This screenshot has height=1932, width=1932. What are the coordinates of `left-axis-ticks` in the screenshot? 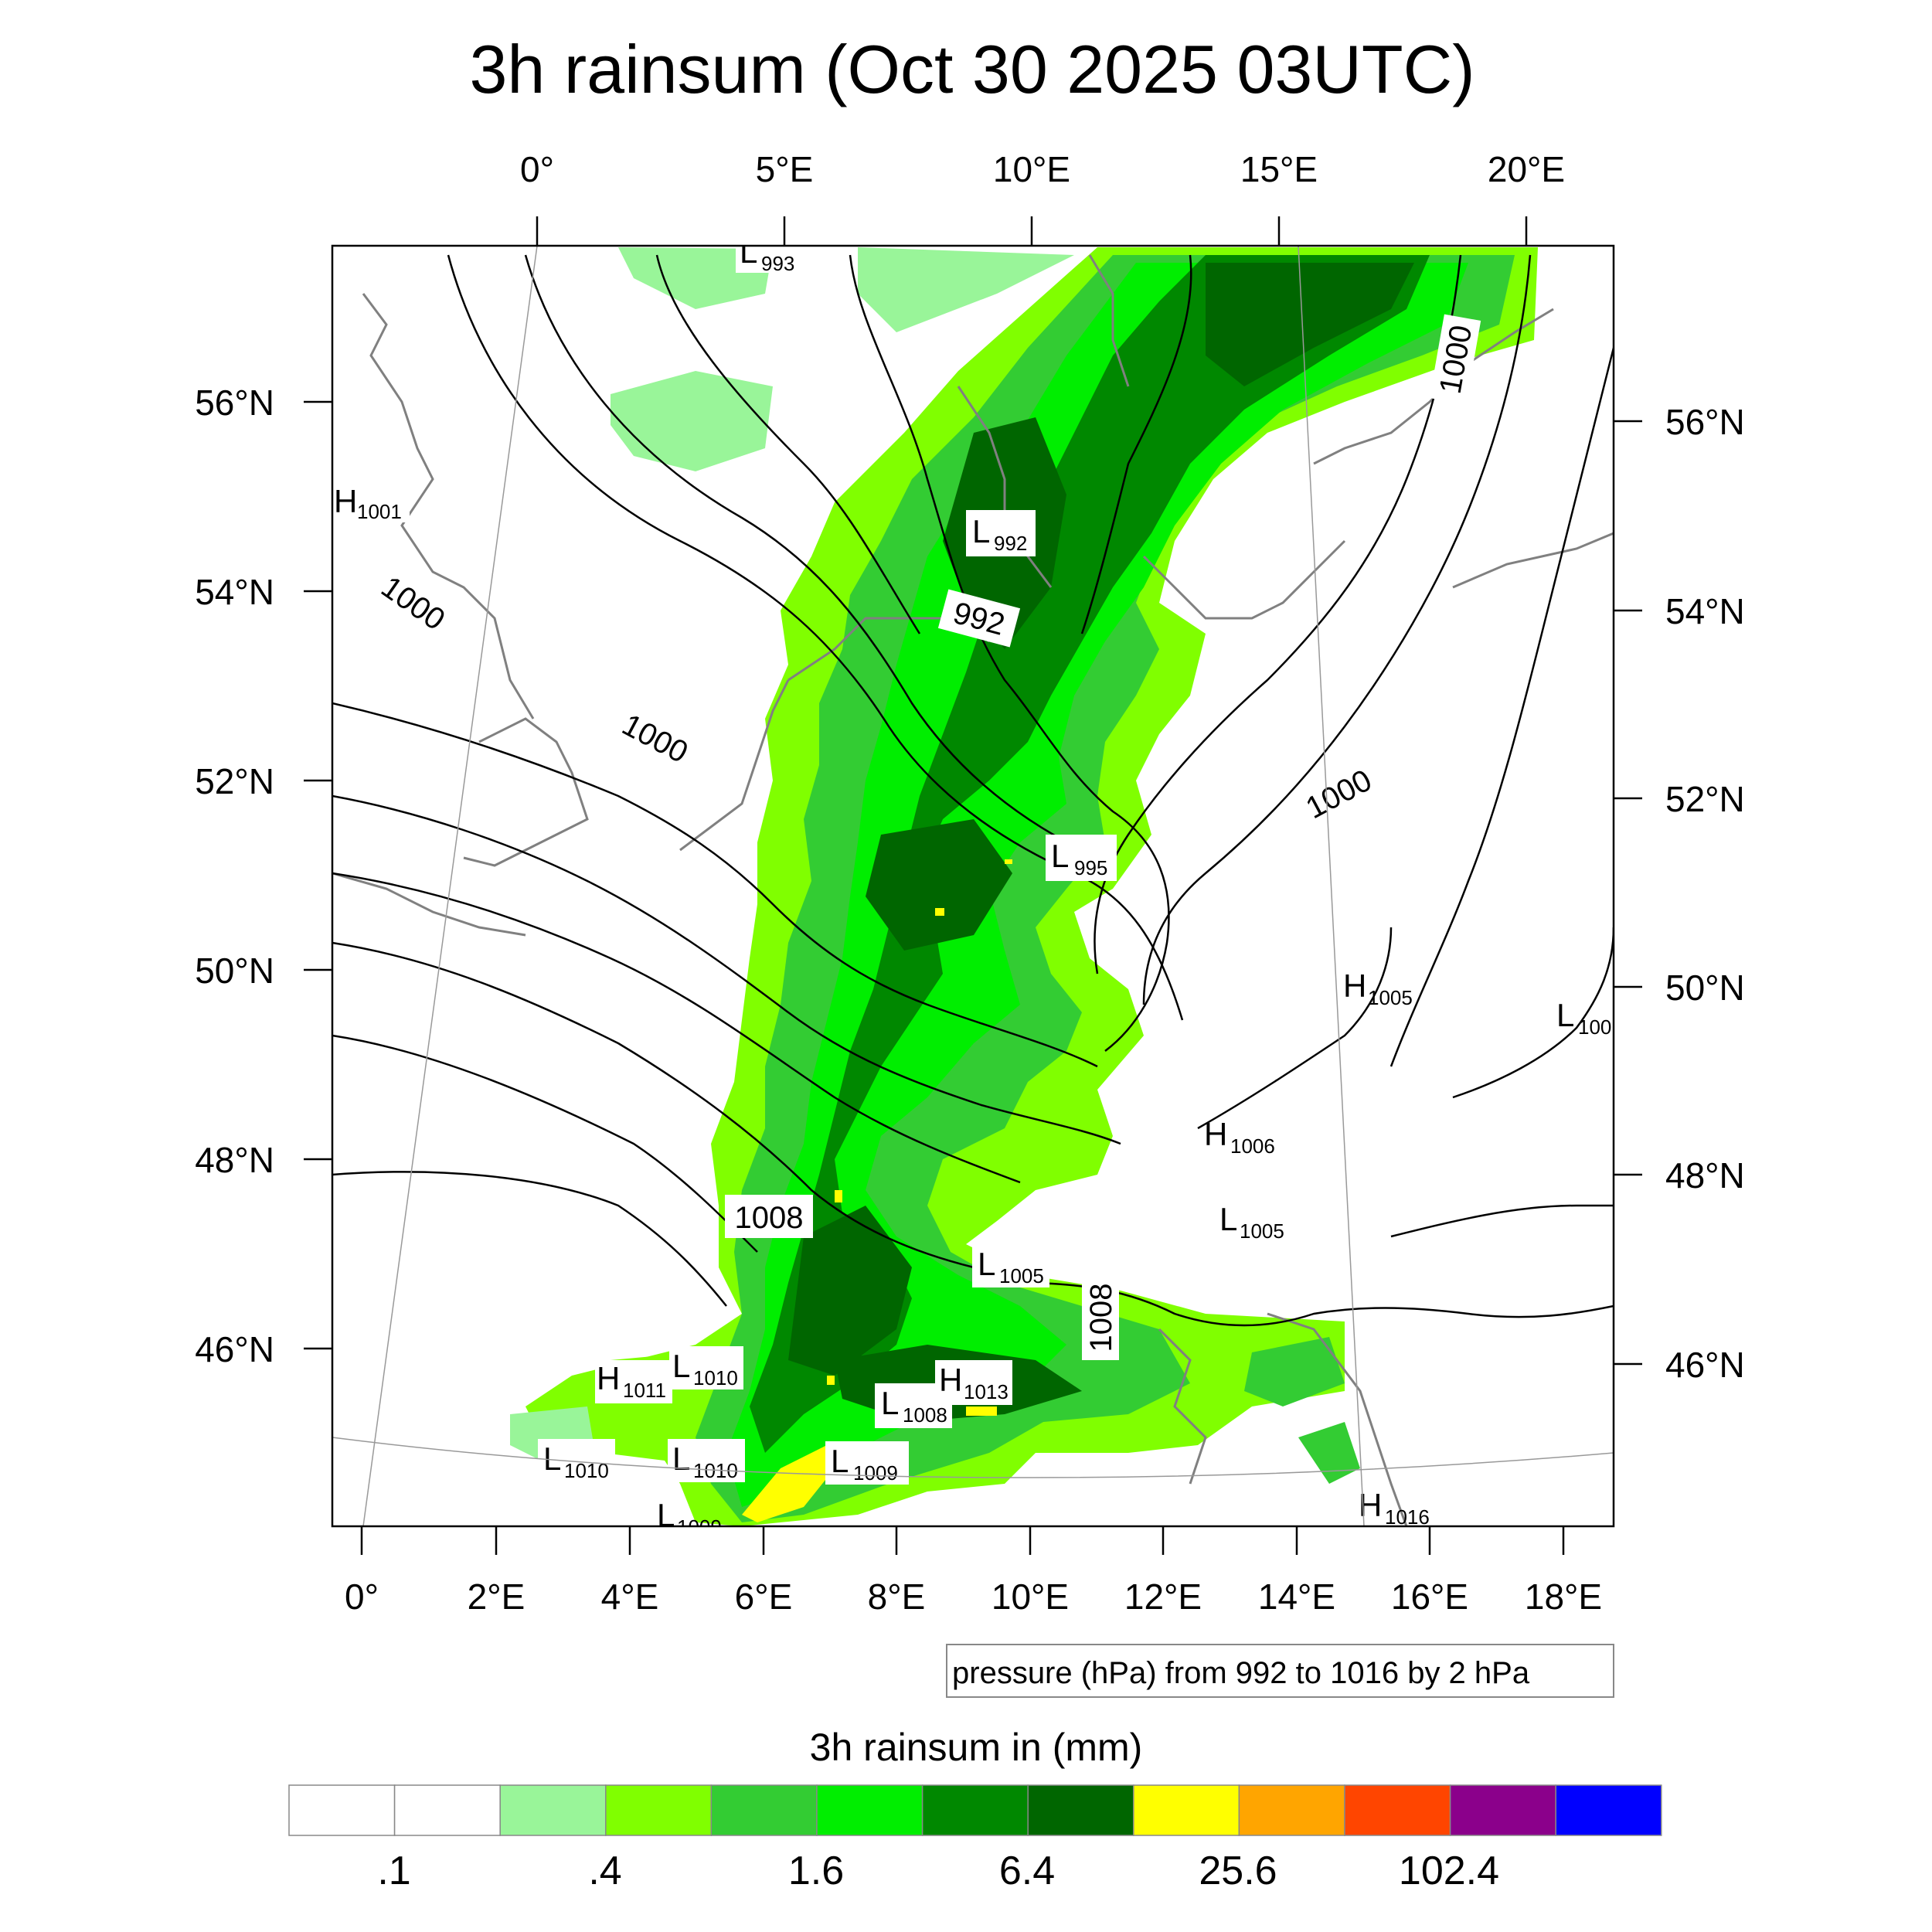 It's located at (318, 875).